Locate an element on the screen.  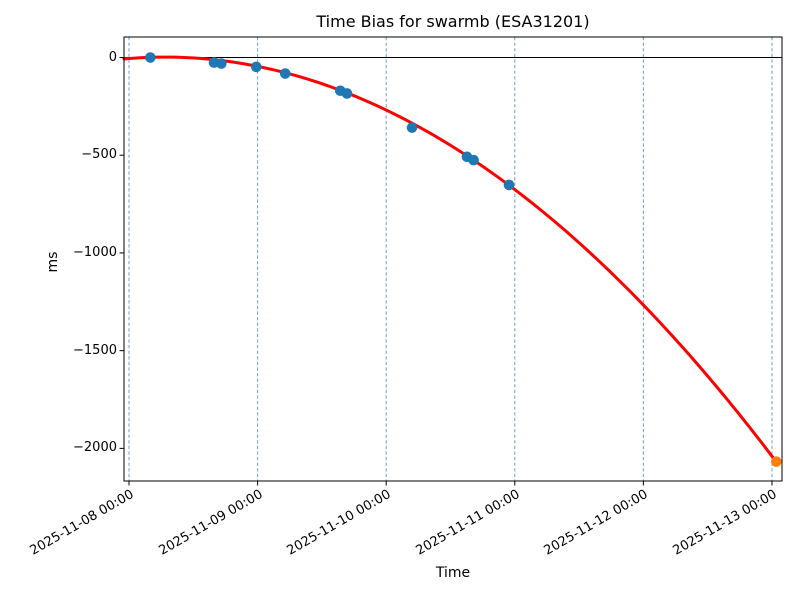
y-tick-label: −500 is located at coordinates (99, 155).